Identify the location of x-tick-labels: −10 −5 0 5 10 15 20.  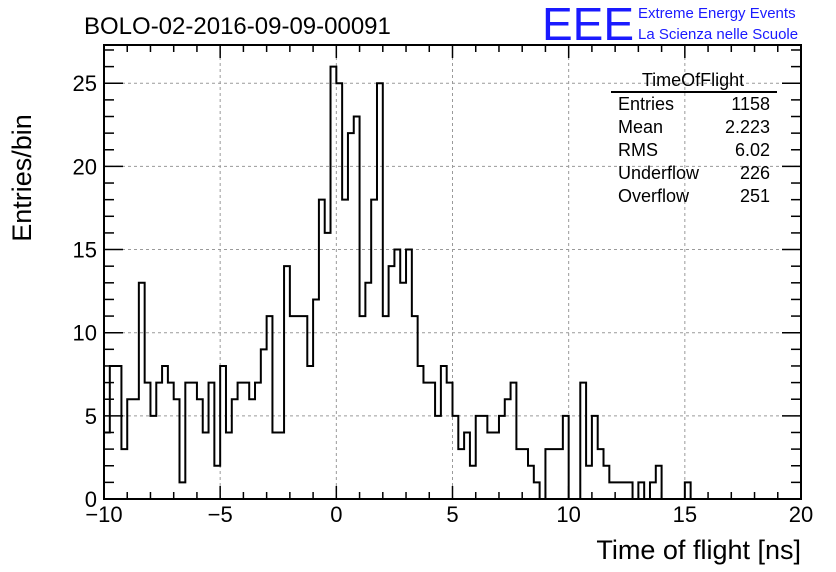
(449, 514).